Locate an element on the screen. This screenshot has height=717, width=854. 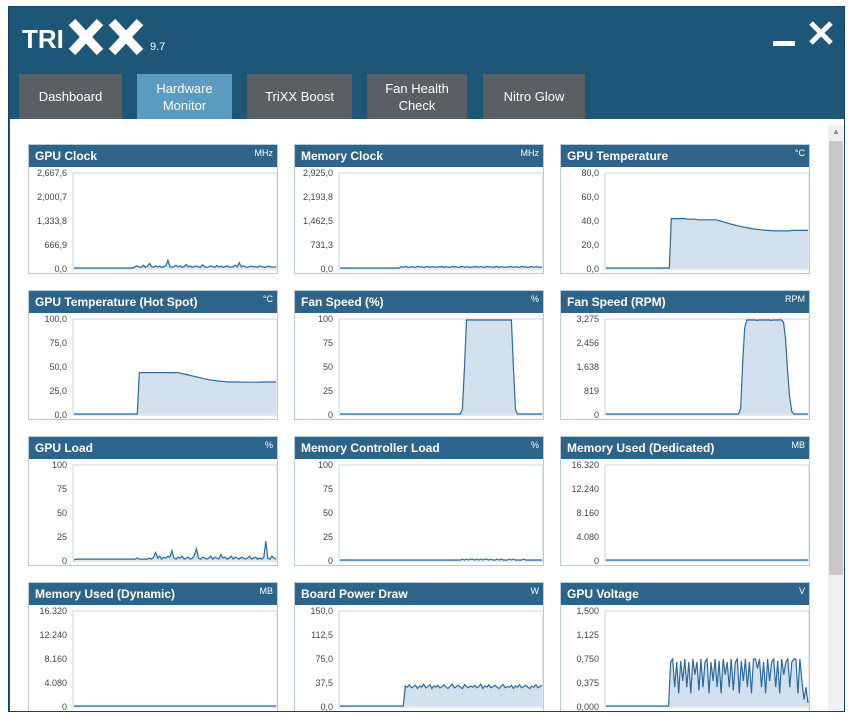
chart-header: Fan Speed (%)% is located at coordinates (419, 302).